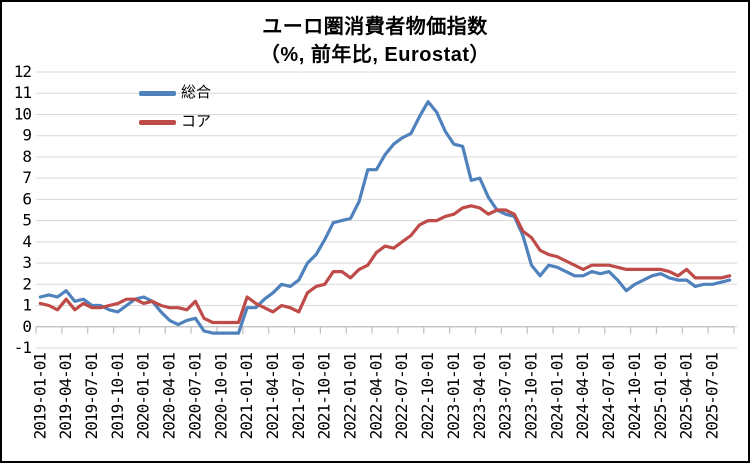  Describe the element at coordinates (196, 92) in the screenshot. I see `legend-label-headline: 総合` at that location.